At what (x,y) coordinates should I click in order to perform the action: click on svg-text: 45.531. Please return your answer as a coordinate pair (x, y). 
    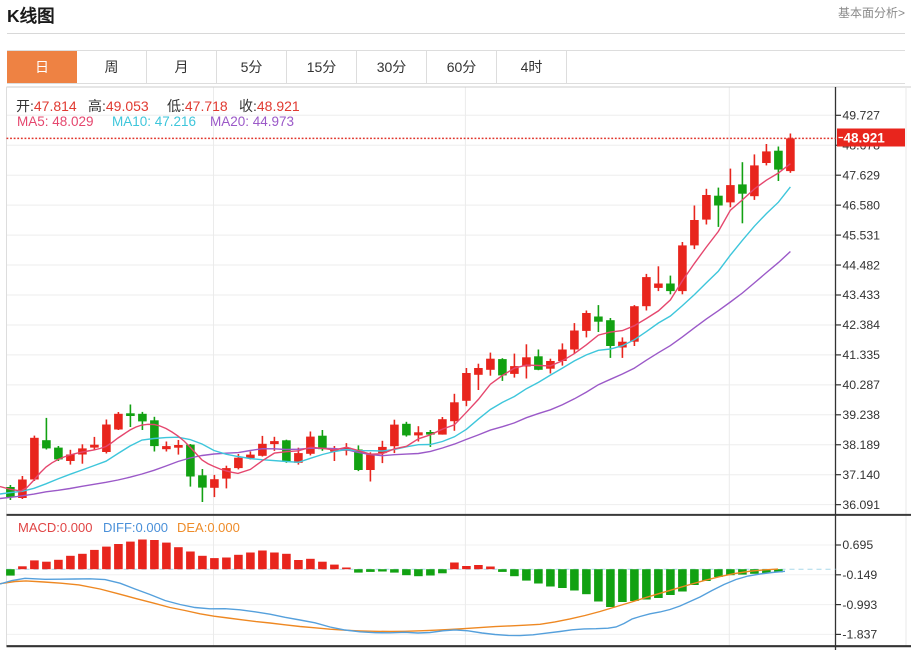
    Looking at the image, I should click on (861, 235).